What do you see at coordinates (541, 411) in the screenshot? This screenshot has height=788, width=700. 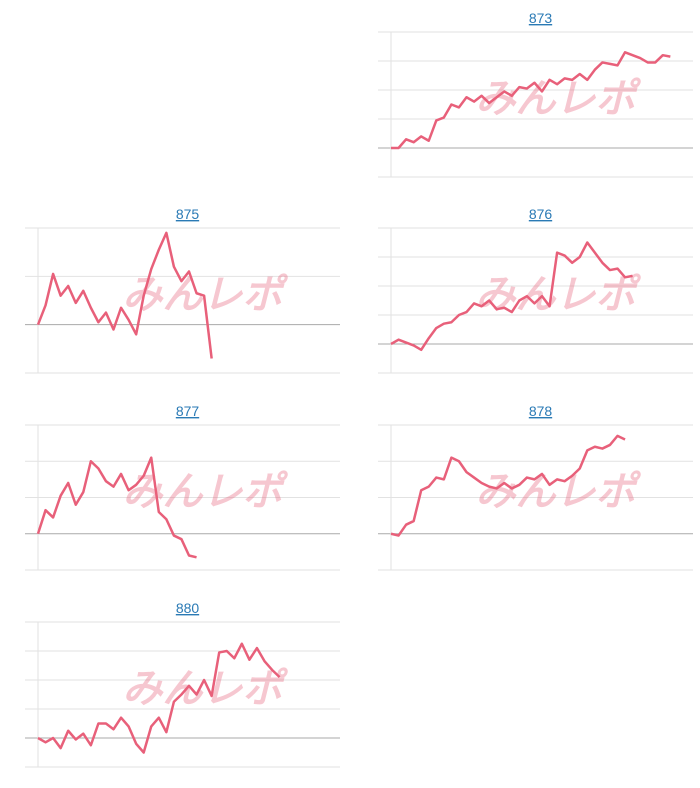 I see `chart-title-link: 878` at bounding box center [541, 411].